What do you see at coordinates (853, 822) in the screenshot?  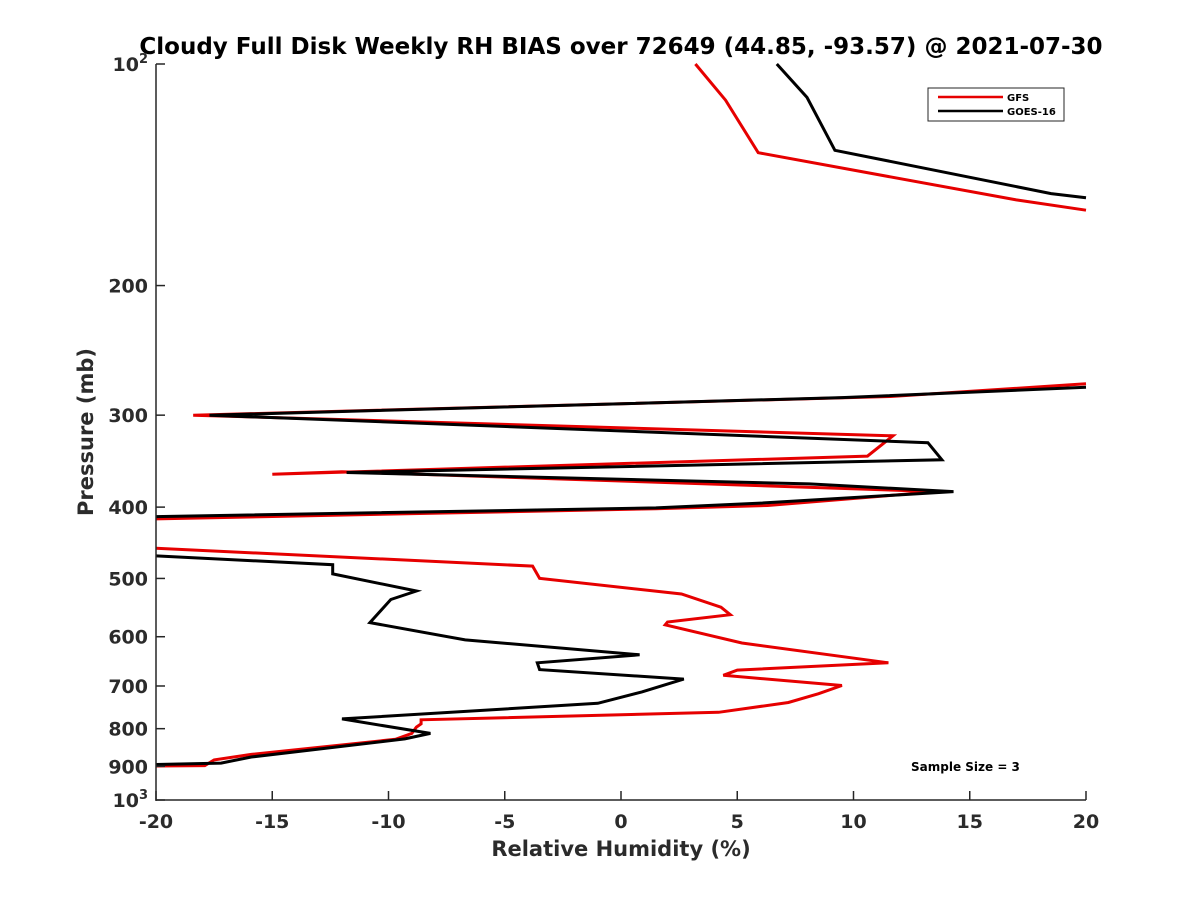 I see `x-tick-label: 10` at bounding box center [853, 822].